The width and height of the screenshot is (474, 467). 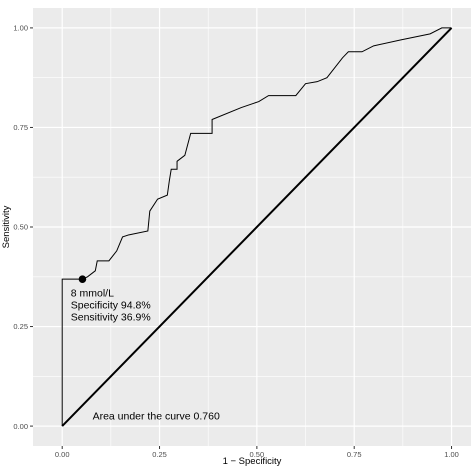 What do you see at coordinates (6, 226) in the screenshot?
I see `y-axis-title: Sensitivity` at bounding box center [6, 226].